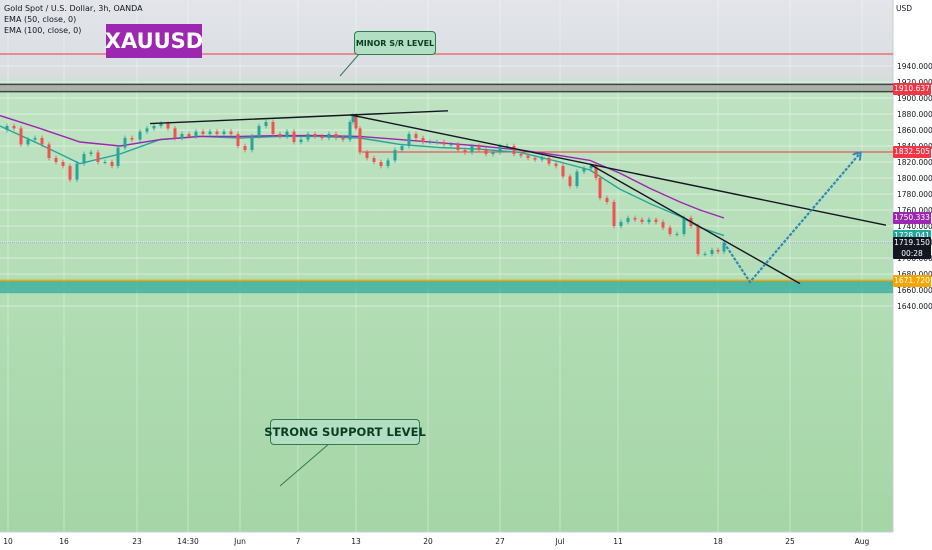 Image resolution: width=932 pixels, height=550 pixels. I want to click on y-tick-label: 1800.000, so click(914, 178).